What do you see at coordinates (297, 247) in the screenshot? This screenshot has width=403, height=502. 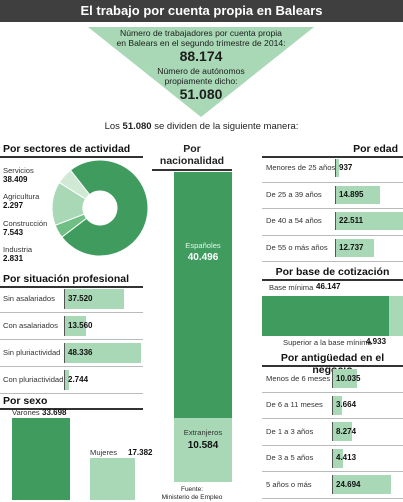 I see `edad-de-55-o-mas-anos-label: De 55 o más años` at bounding box center [297, 247].